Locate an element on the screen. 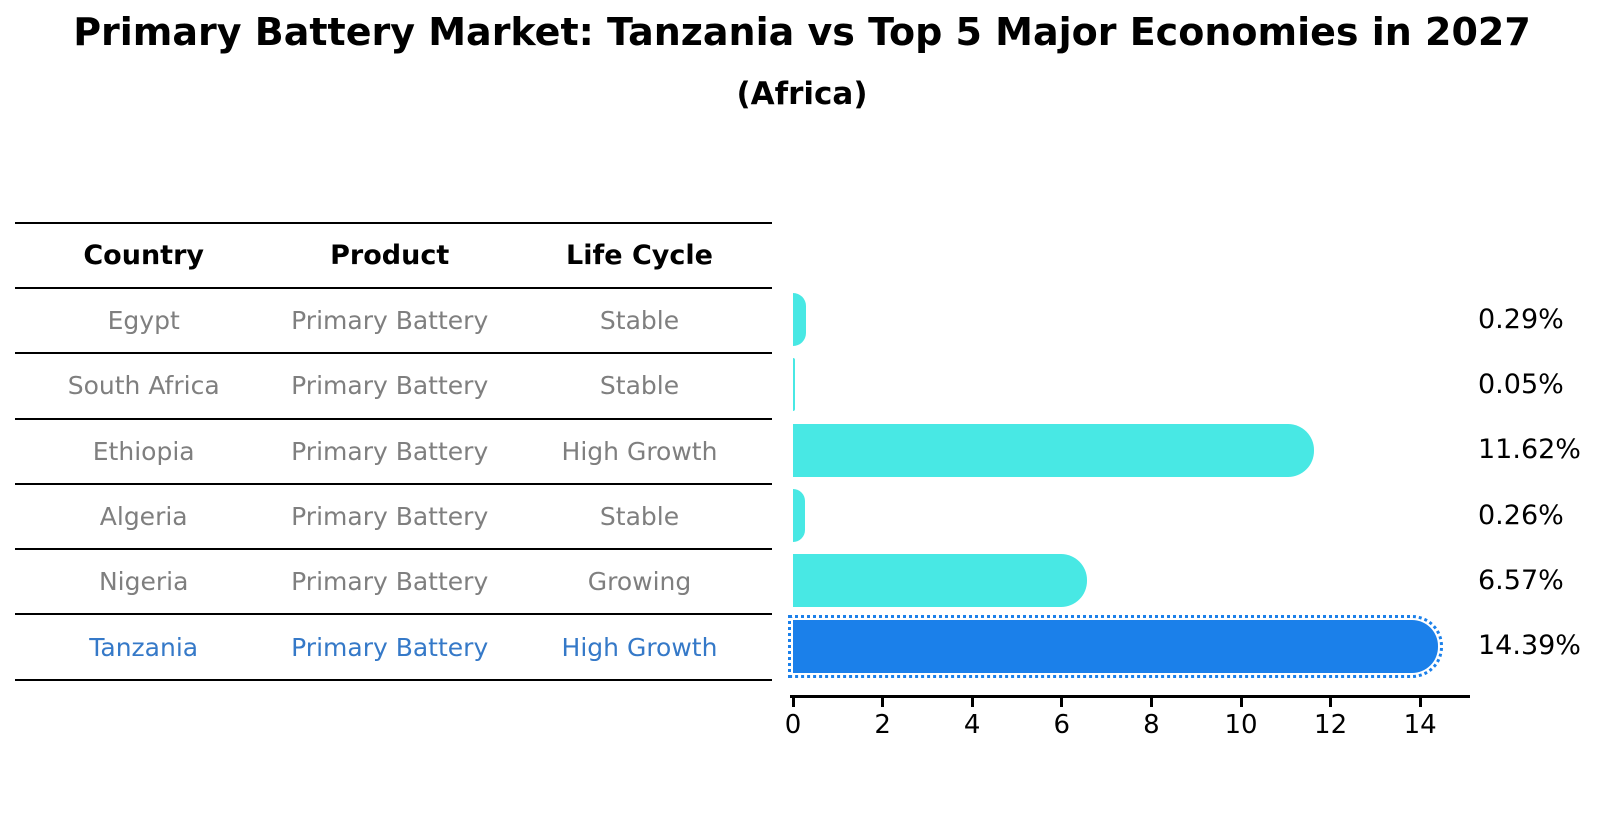 The image size is (1604, 823). x-axis-tick-label: 10 is located at coordinates (1241, 725).